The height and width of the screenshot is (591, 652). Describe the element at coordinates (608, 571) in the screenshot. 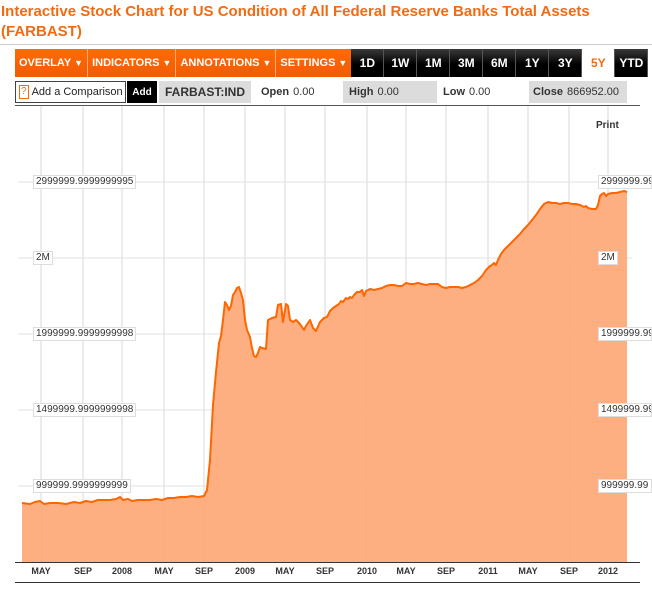

I see `x-tick-label: 2012` at that location.